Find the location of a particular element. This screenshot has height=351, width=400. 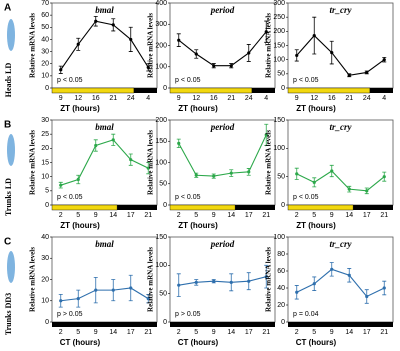

row-label: Trunks DD3 is located at coordinates (8, 314).